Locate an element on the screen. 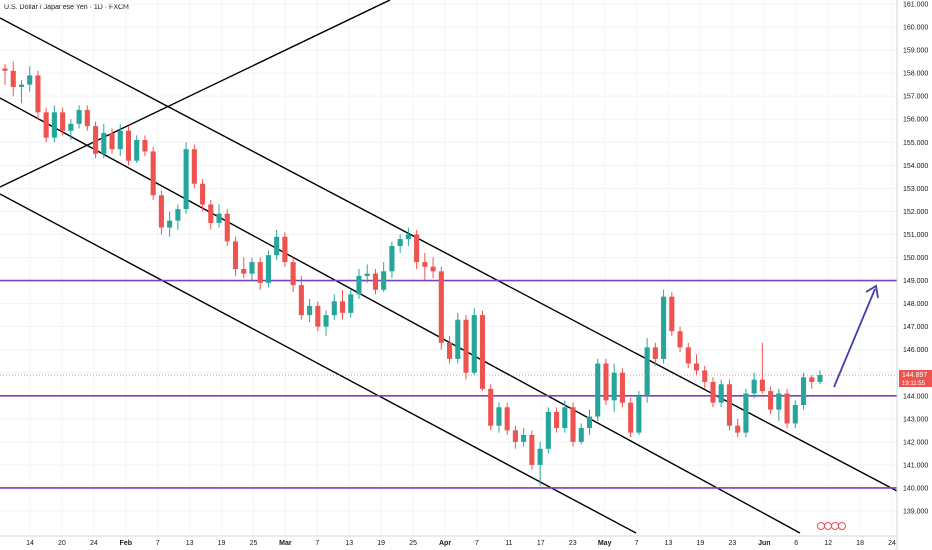 The width and height of the screenshot is (932, 550). event-markers is located at coordinates (831, 526).